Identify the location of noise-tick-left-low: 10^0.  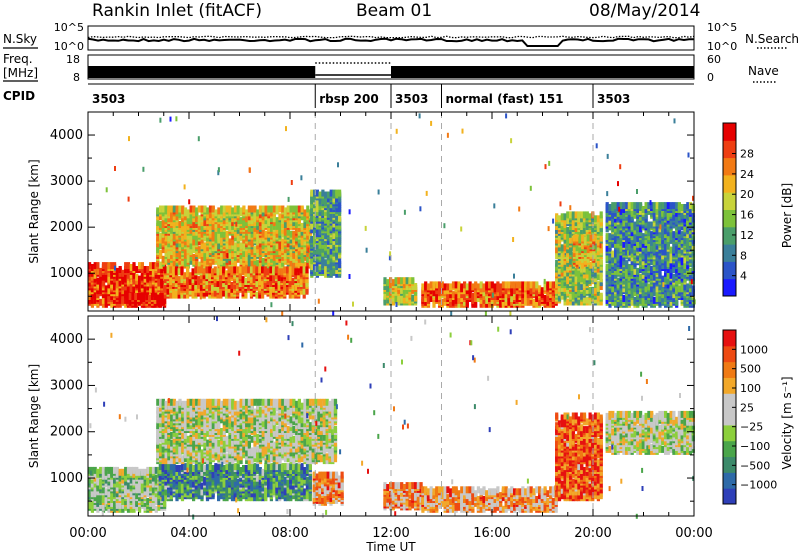
(69, 46).